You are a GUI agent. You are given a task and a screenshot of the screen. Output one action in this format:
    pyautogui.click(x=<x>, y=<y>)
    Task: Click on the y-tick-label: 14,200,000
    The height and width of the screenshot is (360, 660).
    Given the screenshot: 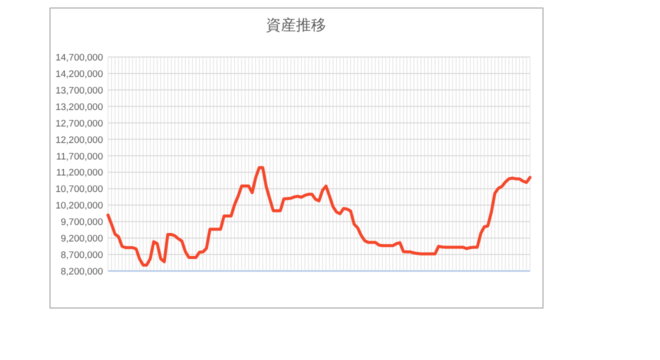 What is the action you would take?
    pyautogui.click(x=79, y=74)
    